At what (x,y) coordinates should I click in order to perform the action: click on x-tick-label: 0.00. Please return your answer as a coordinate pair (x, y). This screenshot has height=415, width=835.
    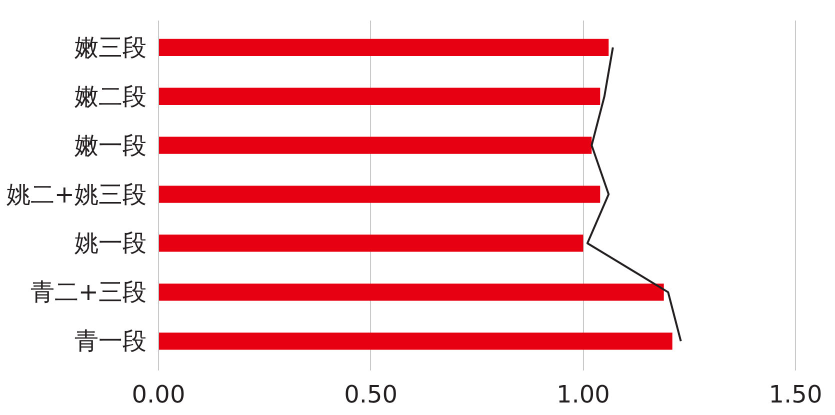
    Looking at the image, I should click on (159, 394).